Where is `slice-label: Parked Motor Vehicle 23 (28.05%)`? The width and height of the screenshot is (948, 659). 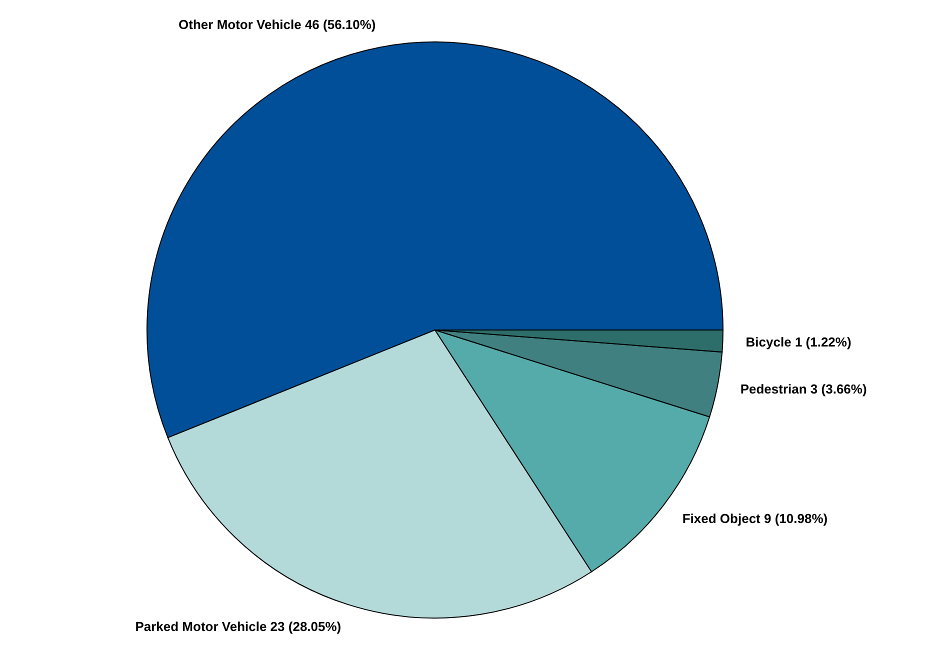
slice-label: Parked Motor Vehicle 23 (28.05%) is located at coordinates (238, 626).